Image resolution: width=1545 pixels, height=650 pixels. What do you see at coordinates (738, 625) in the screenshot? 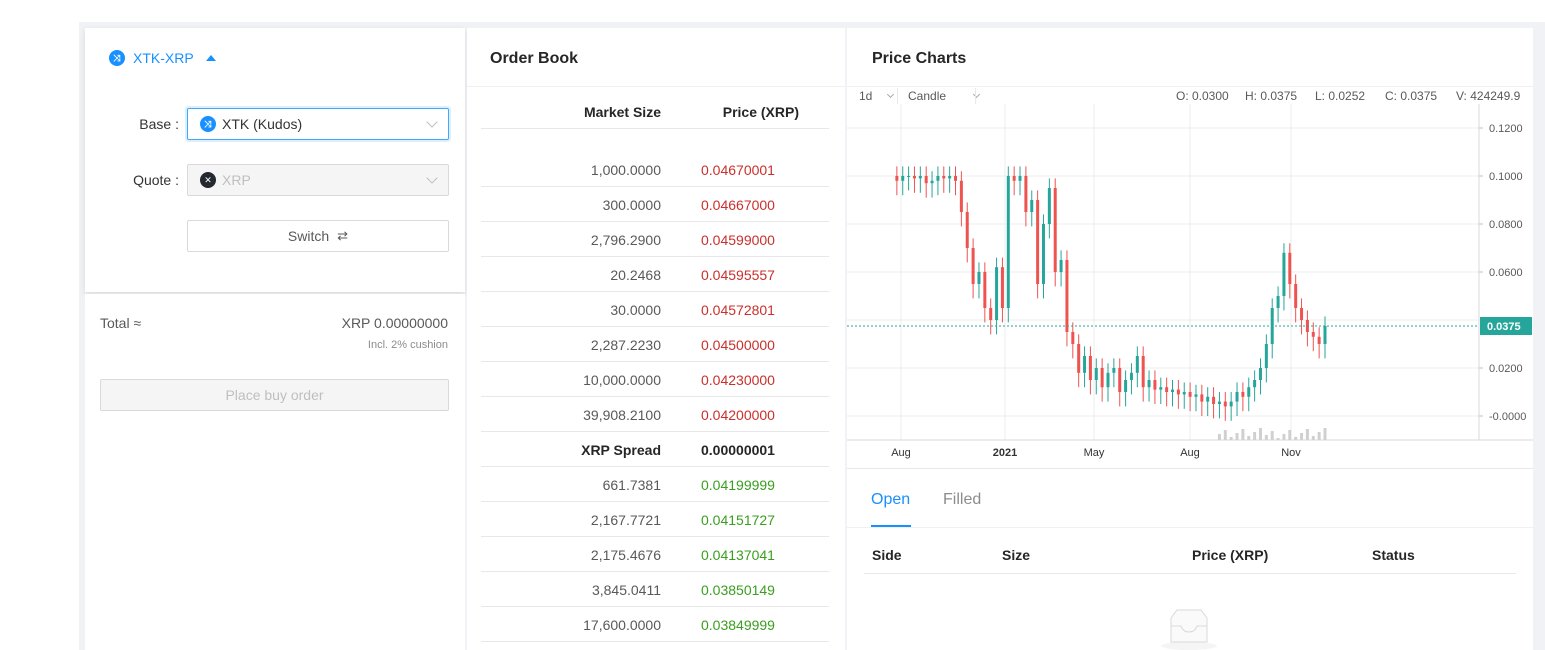
I see `row-price: 0.03849999` at bounding box center [738, 625].